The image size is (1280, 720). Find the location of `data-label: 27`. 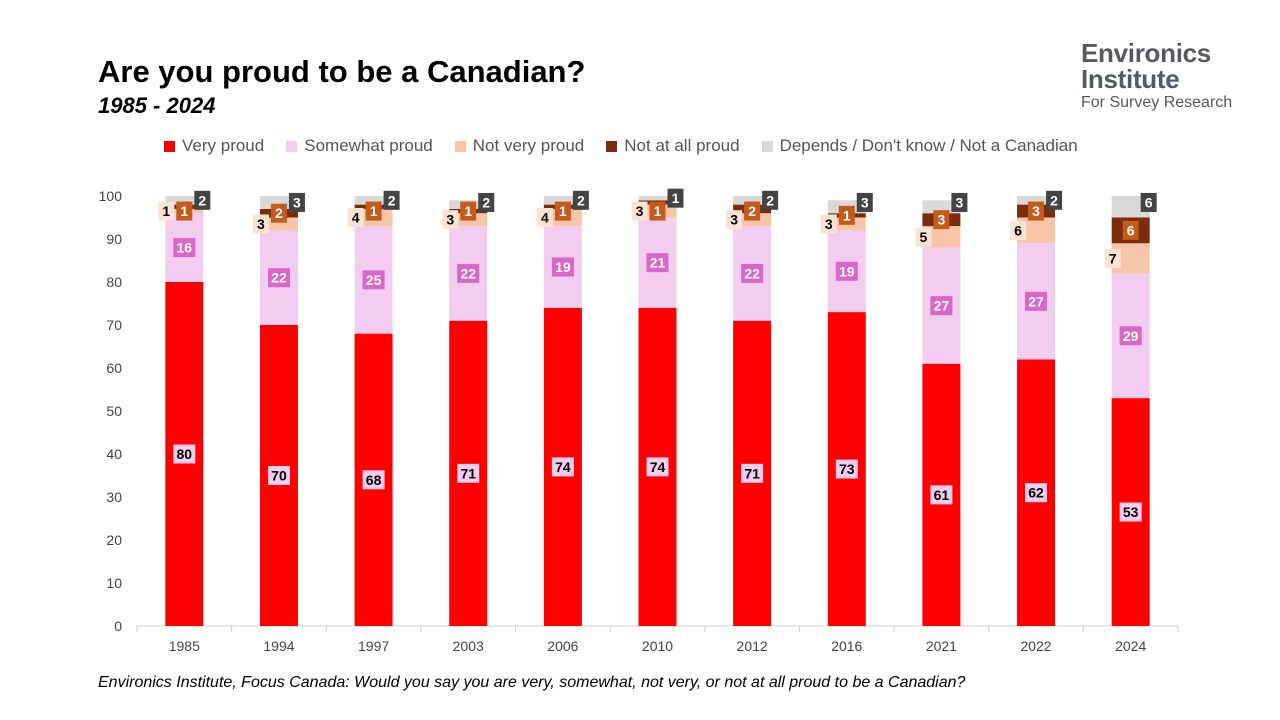

data-label: 27 is located at coordinates (1036, 301).